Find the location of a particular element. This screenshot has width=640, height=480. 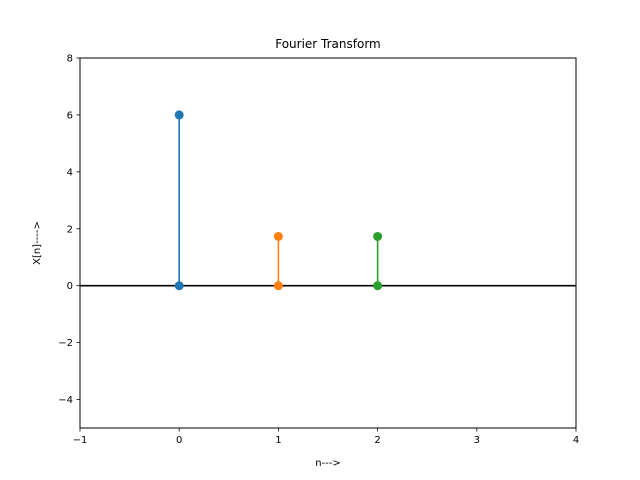

y-tick-label: 4 is located at coordinates (70, 172).